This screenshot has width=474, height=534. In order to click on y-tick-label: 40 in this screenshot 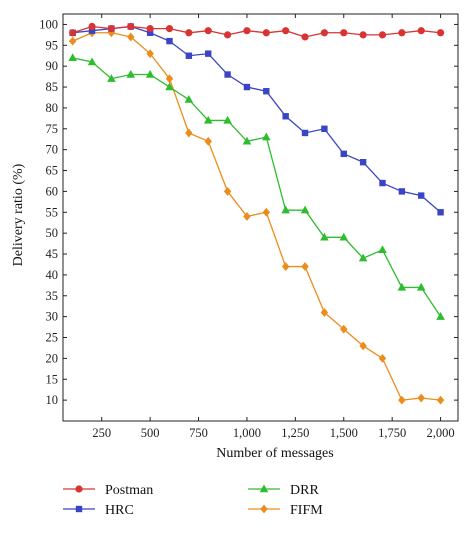, I will do `click(52, 275)`.